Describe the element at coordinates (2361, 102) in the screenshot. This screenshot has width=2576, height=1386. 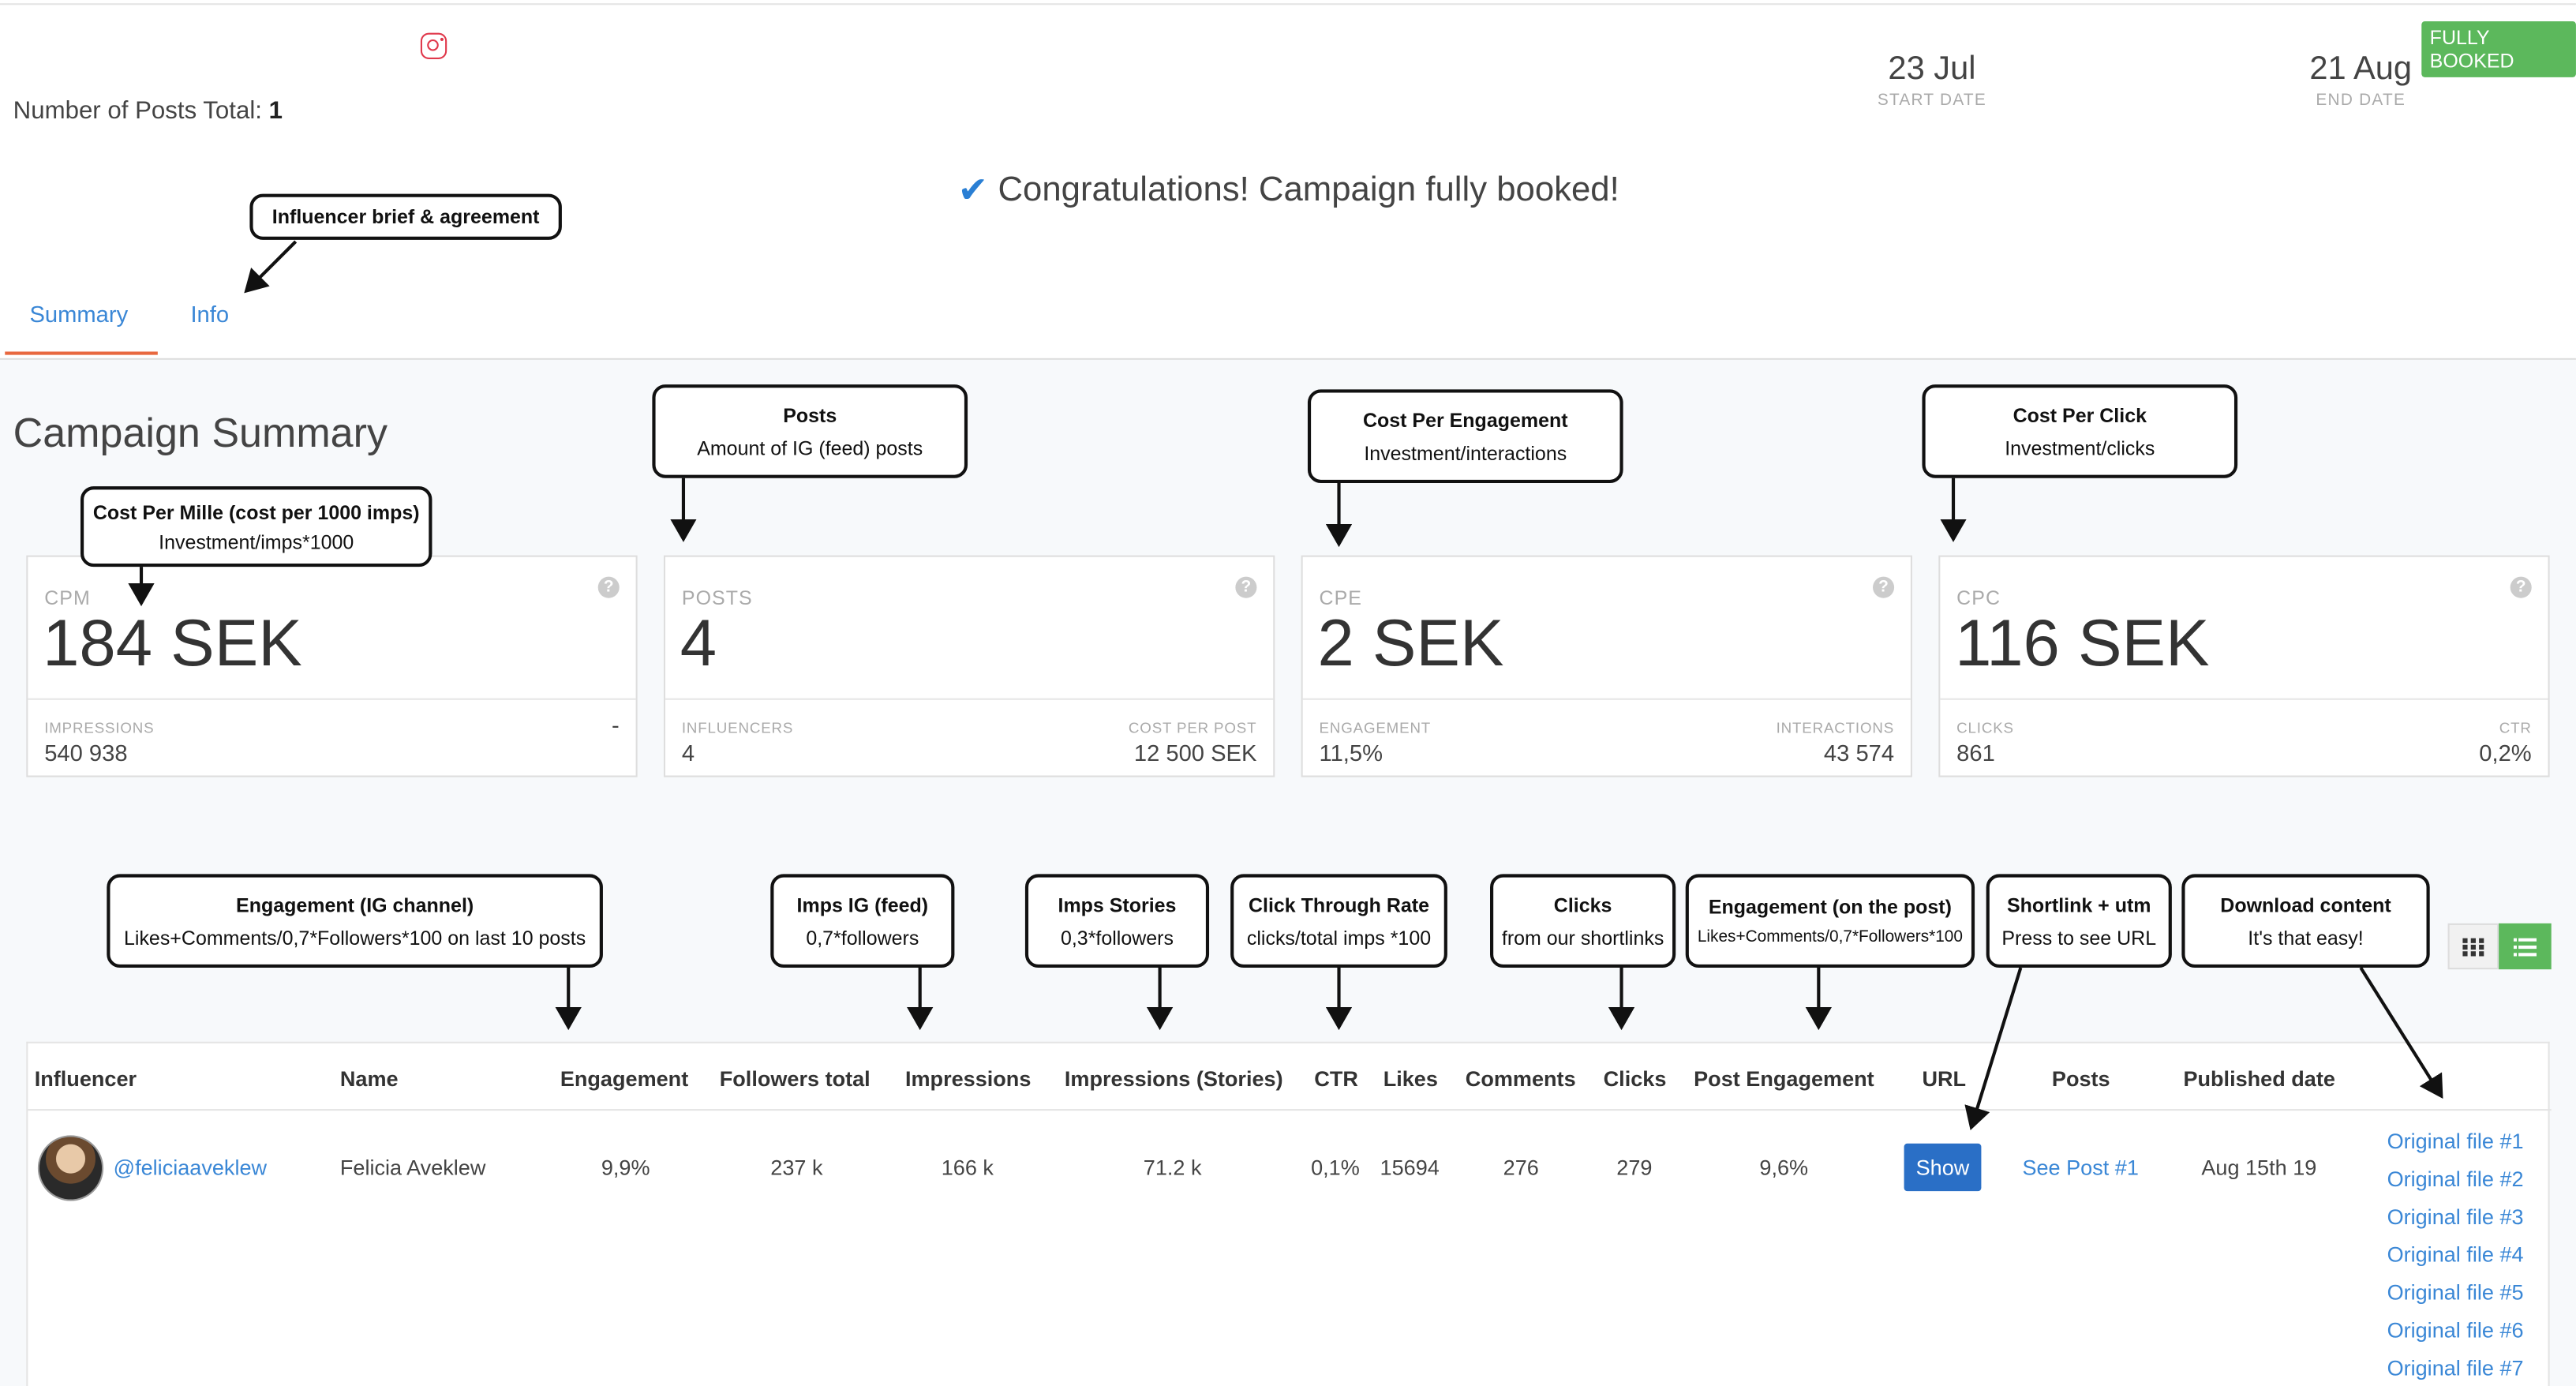
I see `end-date-label: END DATE` at that location.